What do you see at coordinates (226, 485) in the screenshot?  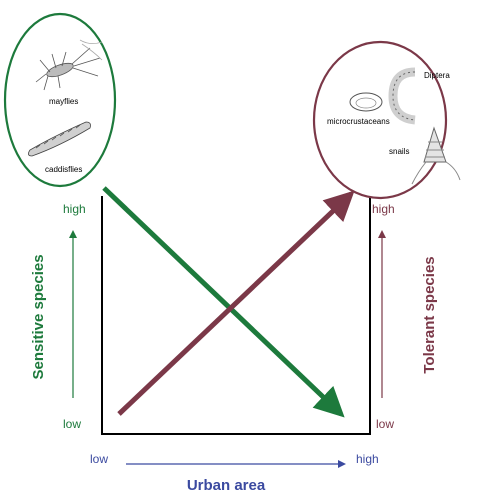 I see `urban-axis-title: Urban area` at bounding box center [226, 485].